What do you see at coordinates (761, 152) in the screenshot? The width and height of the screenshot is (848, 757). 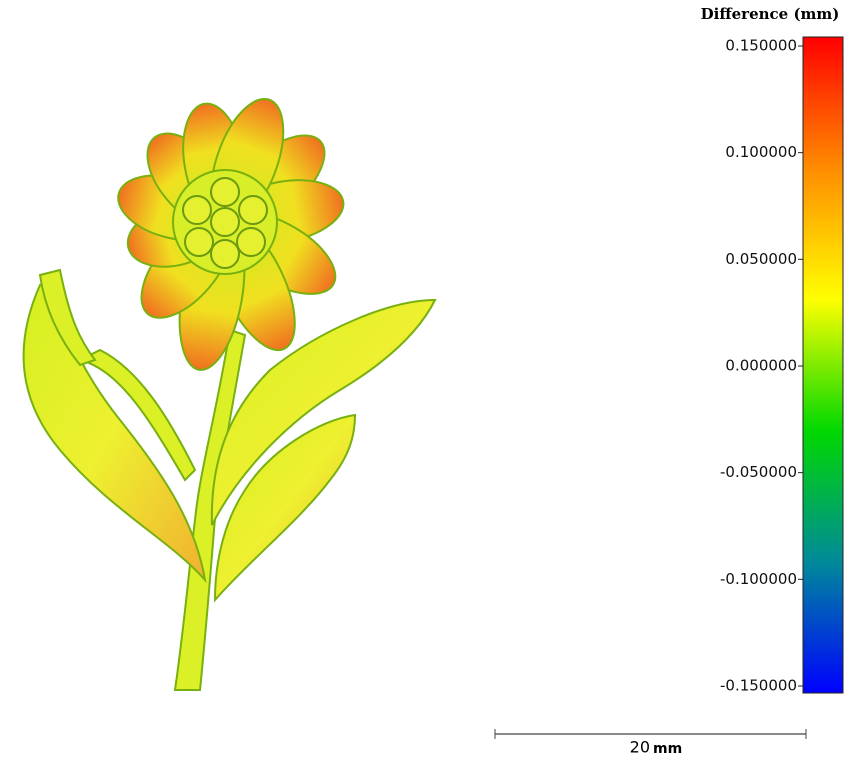 I see `tick-label: 0.100000` at bounding box center [761, 152].